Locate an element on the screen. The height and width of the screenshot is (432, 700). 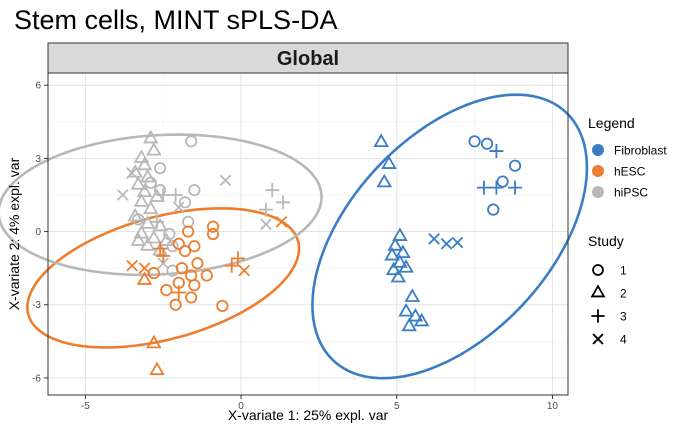
y-tick-label: 3 is located at coordinates (38, 159).